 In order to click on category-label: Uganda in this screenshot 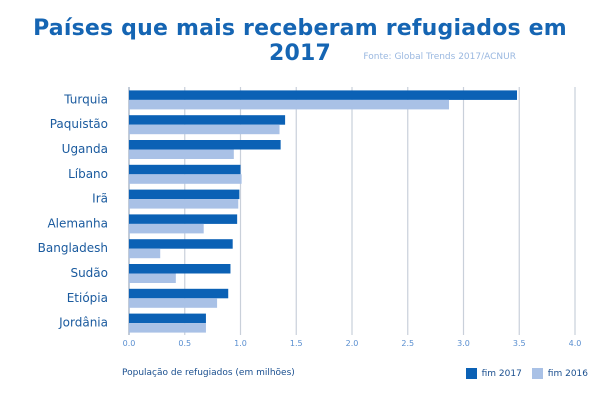, I will do `click(85, 149)`.